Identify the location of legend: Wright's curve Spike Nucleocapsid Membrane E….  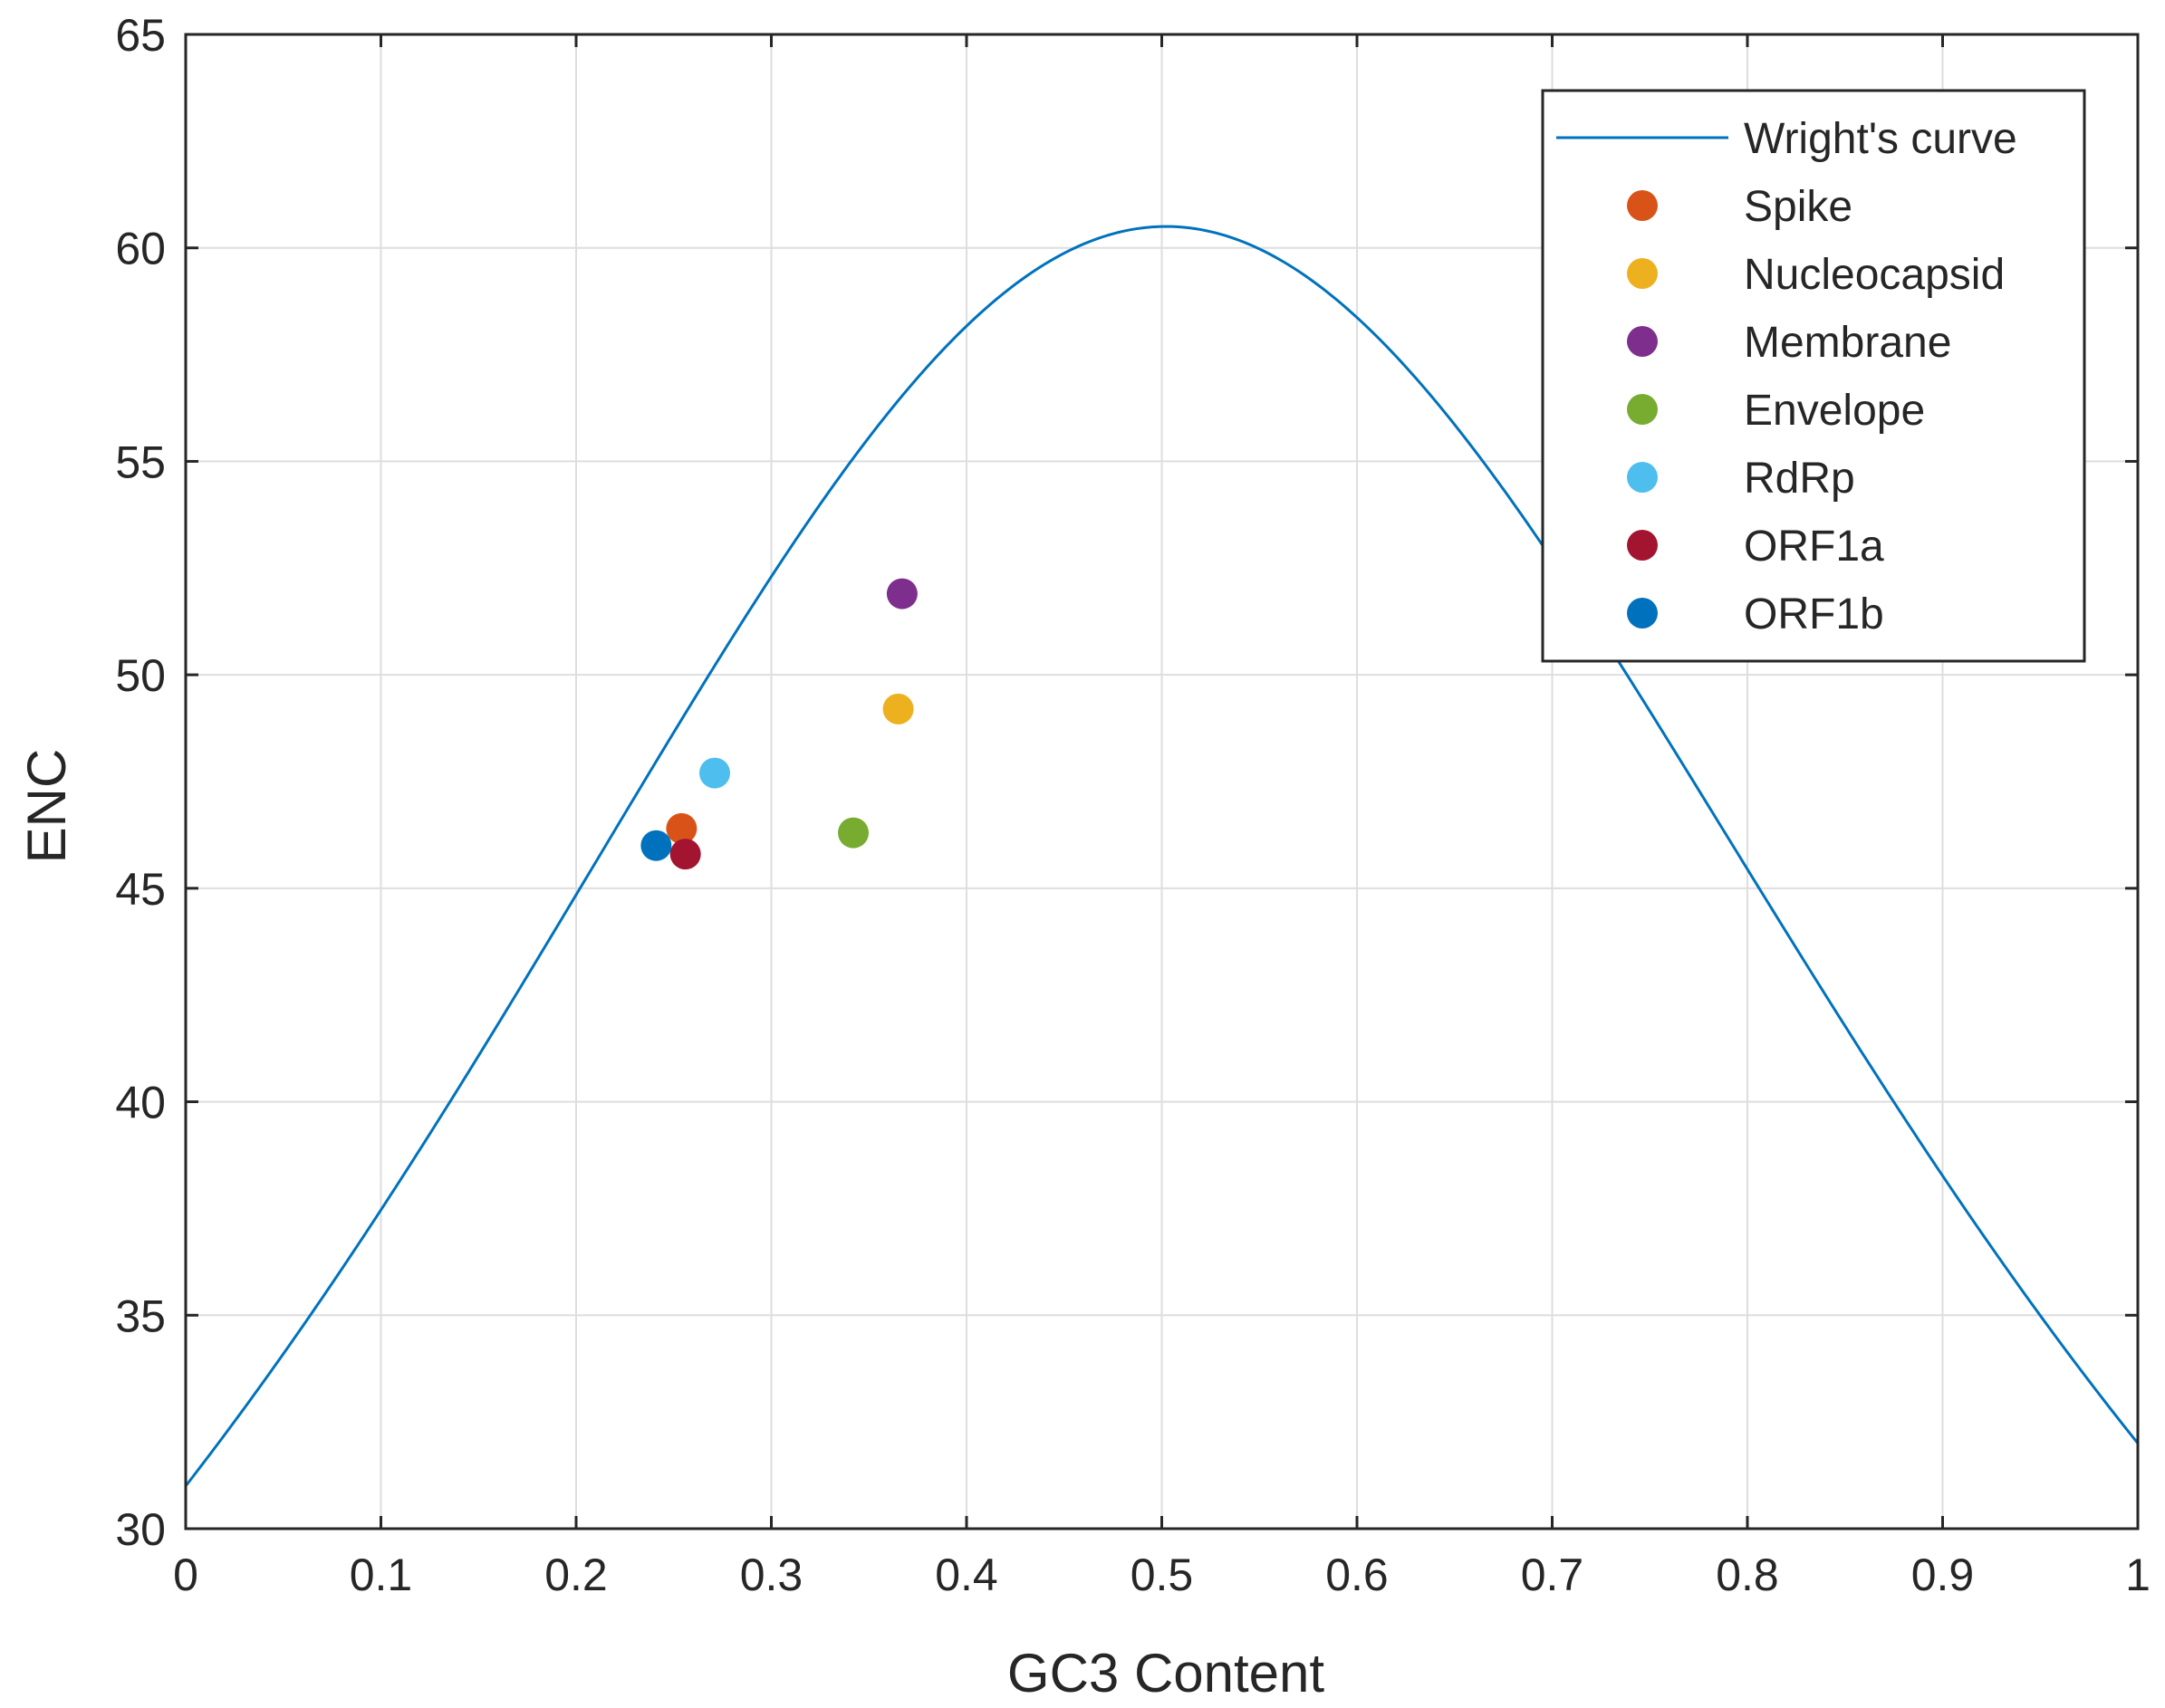
(1813, 376).